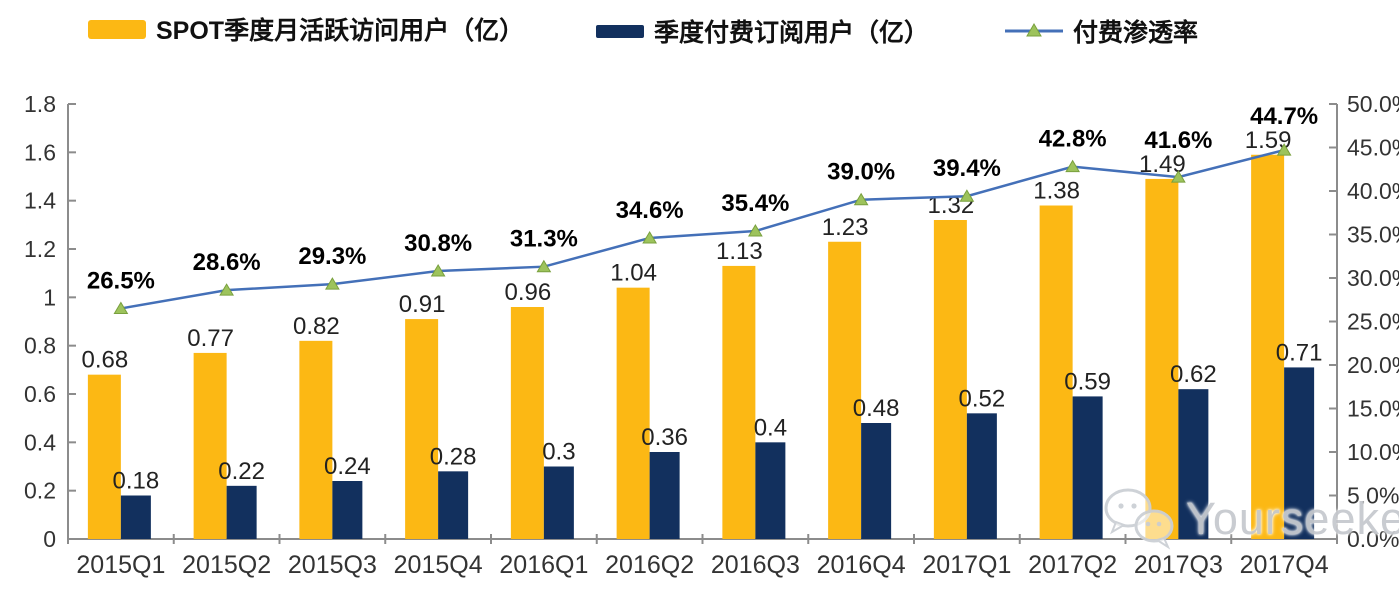 Image resolution: width=1399 pixels, height=596 pixels. What do you see at coordinates (438, 565) in the screenshot?
I see `svg-text: 2015Q4` at bounding box center [438, 565].